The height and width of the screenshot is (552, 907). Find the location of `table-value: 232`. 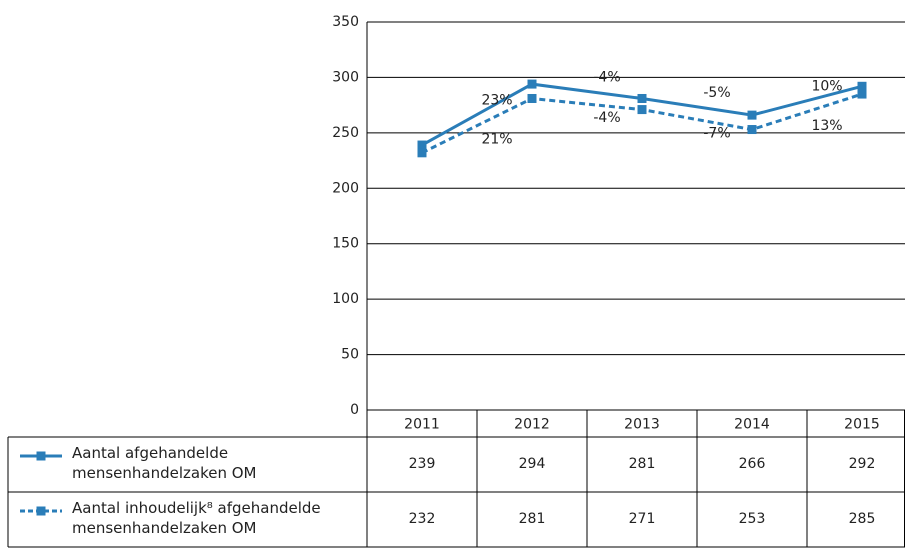

table-value: 232 is located at coordinates (422, 519).